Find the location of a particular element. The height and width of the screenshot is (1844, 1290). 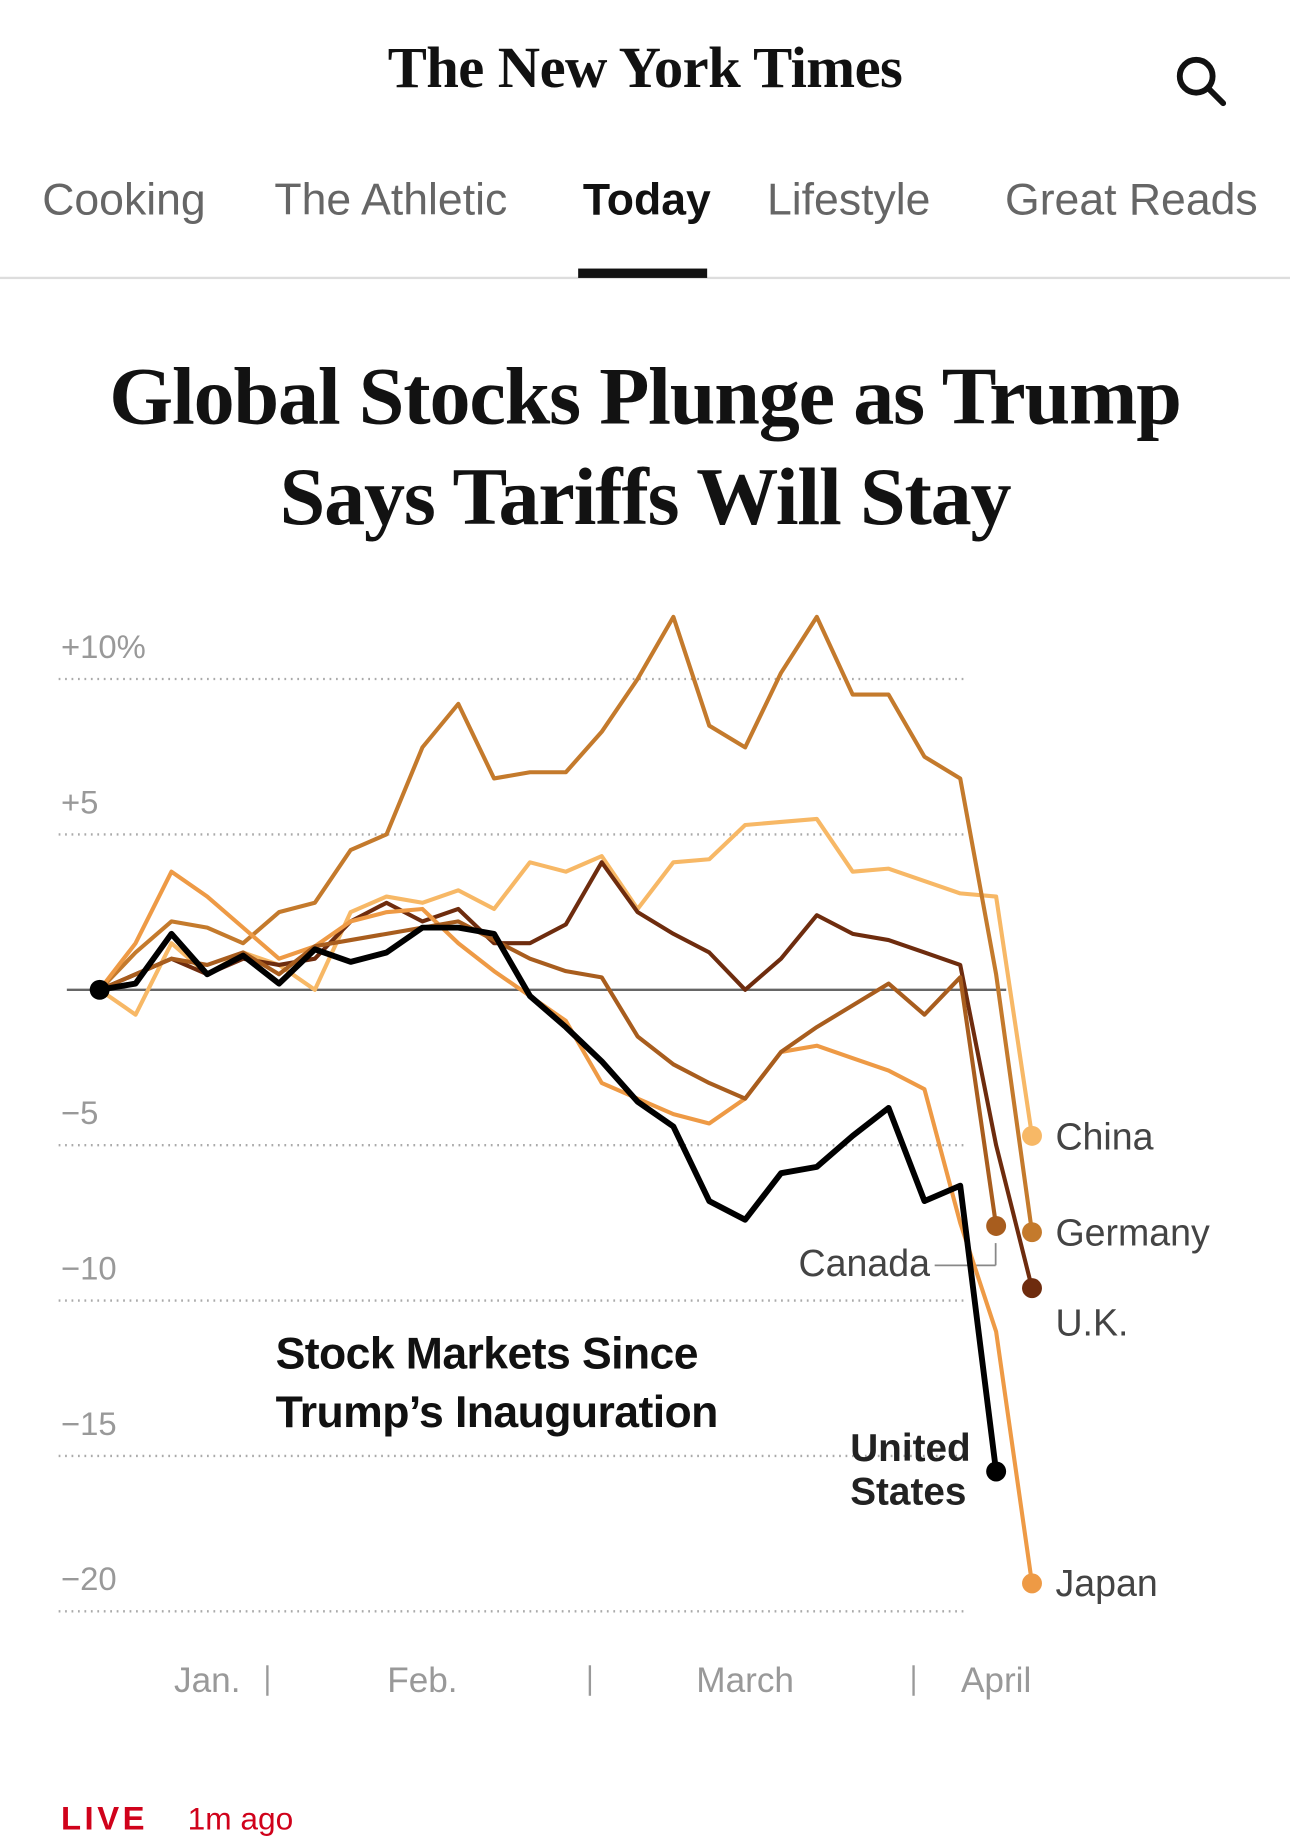

series-label: U.K. is located at coordinates (1092, 1323).